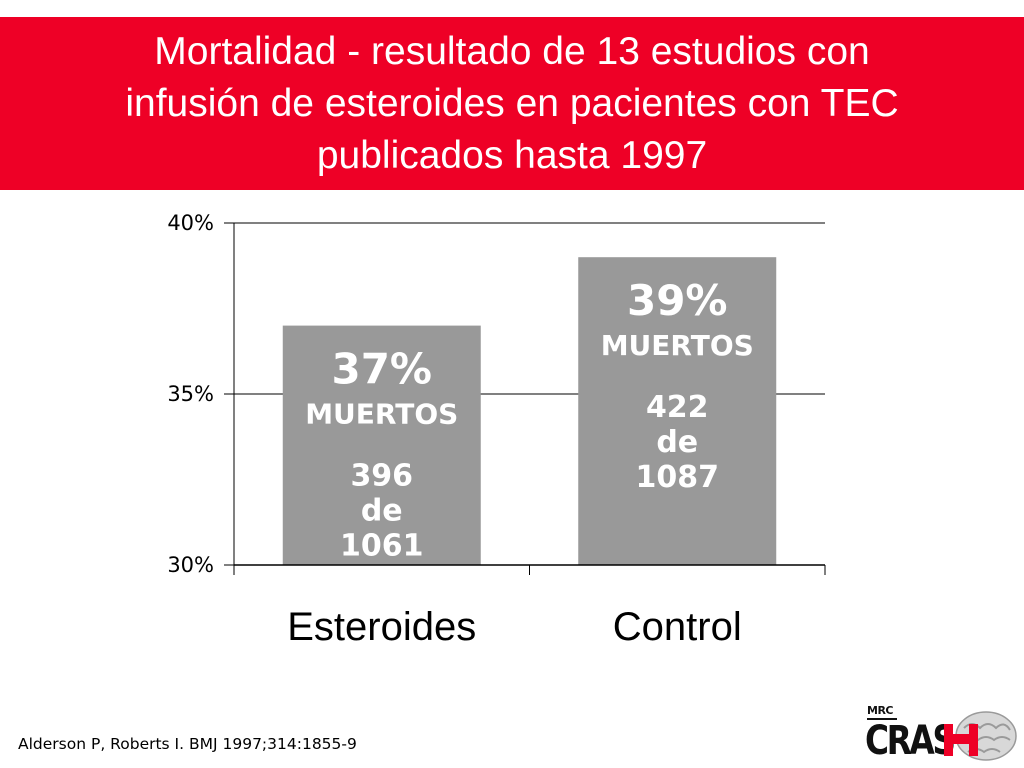  Describe the element at coordinates (381, 445) in the screenshot. I see `bar-esteroides` at that location.